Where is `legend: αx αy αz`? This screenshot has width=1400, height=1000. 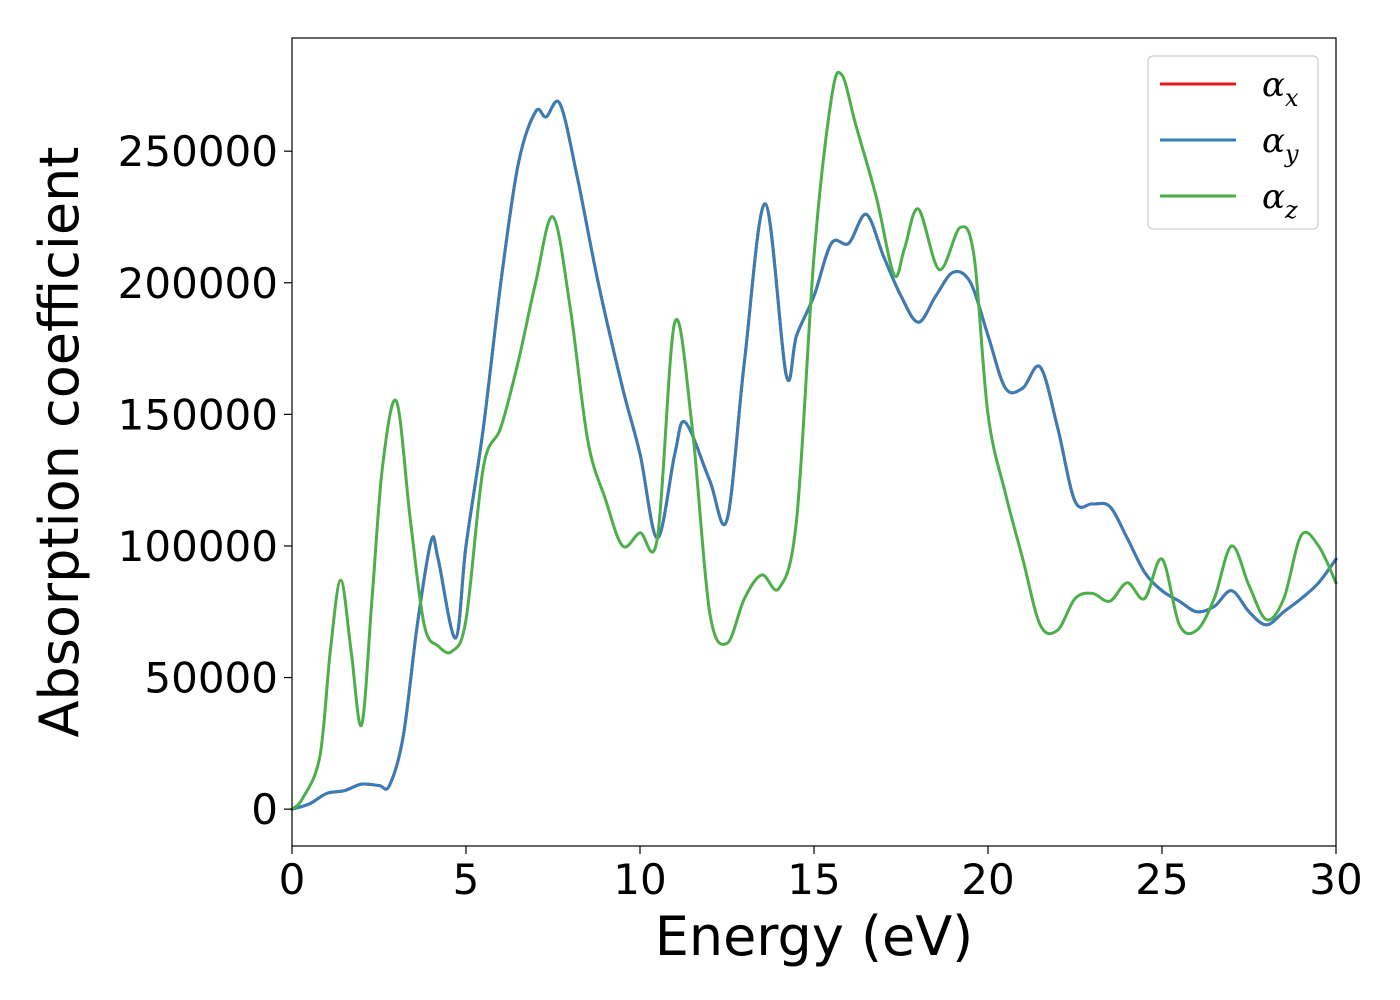
legend: αx αy αz is located at coordinates (1233, 142).